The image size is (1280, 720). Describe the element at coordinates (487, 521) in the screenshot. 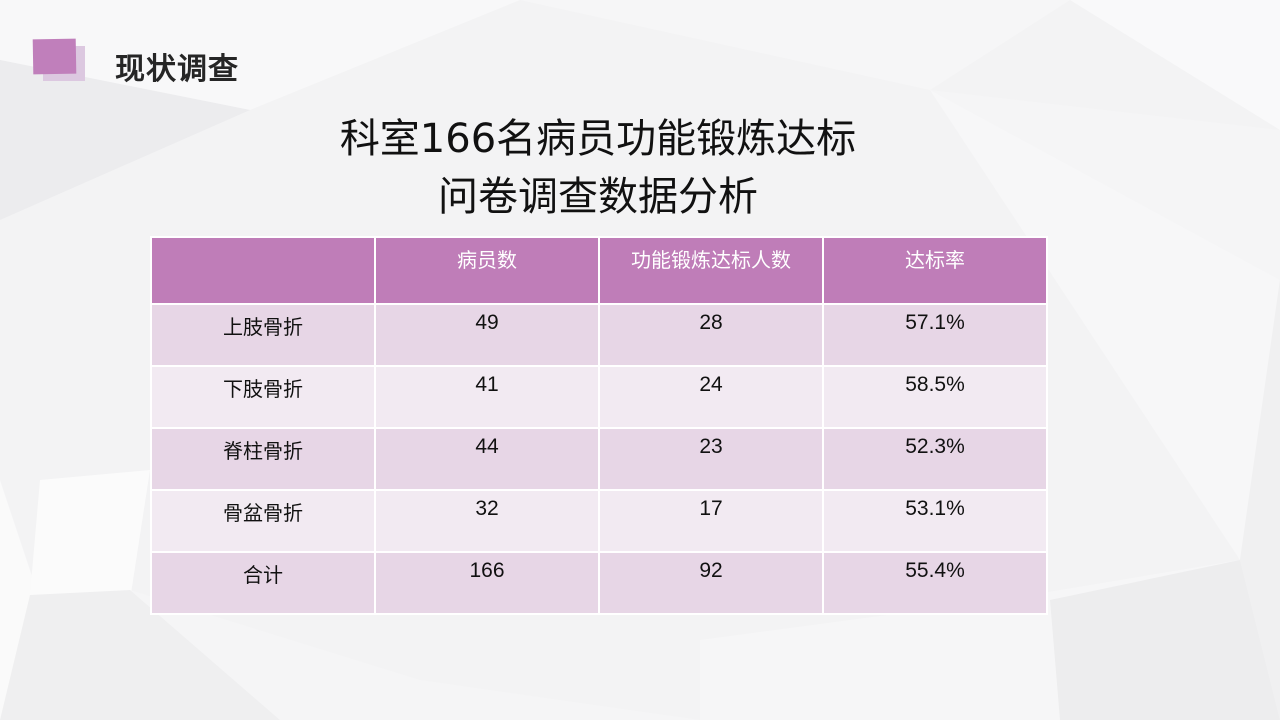

I see `cell-patients: 32` at that location.